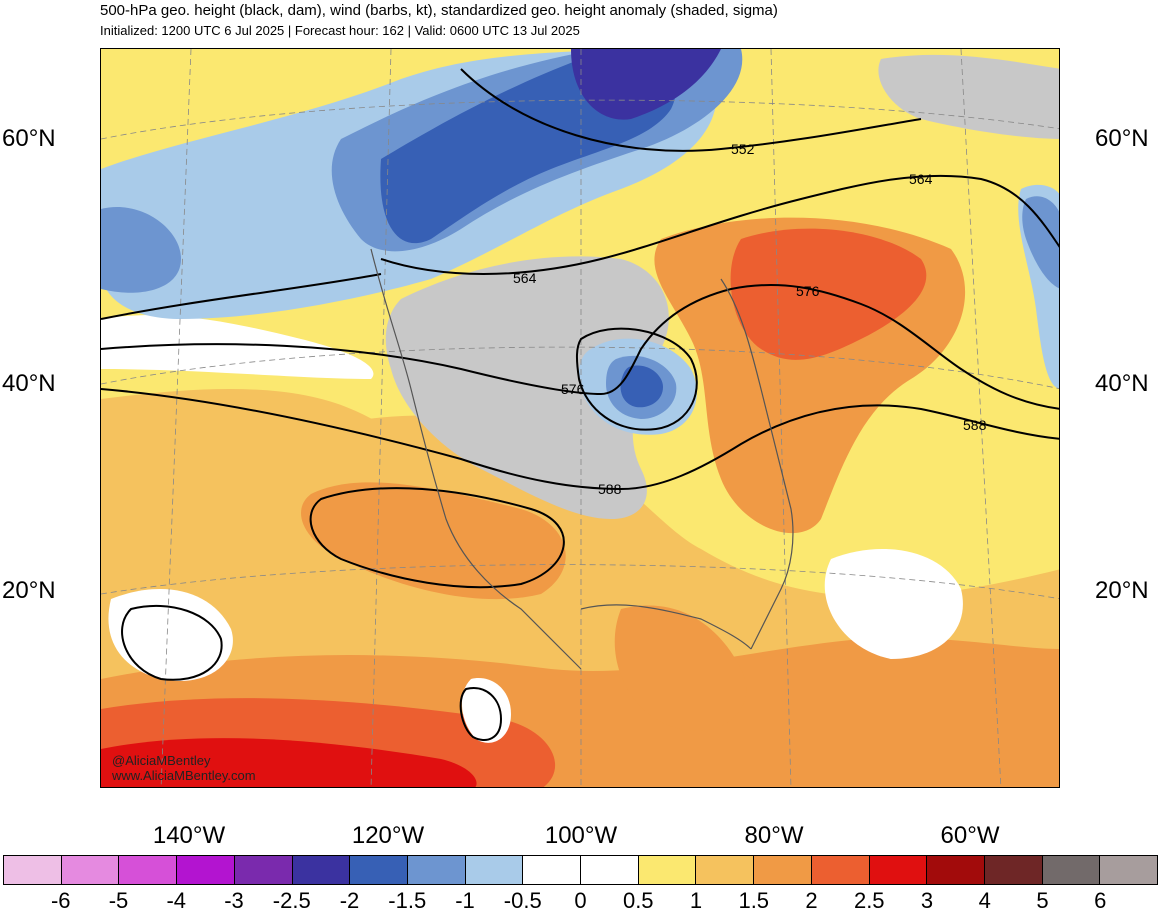  Describe the element at coordinates (349, 900) in the screenshot. I see `colorbar-label: -2` at that location.